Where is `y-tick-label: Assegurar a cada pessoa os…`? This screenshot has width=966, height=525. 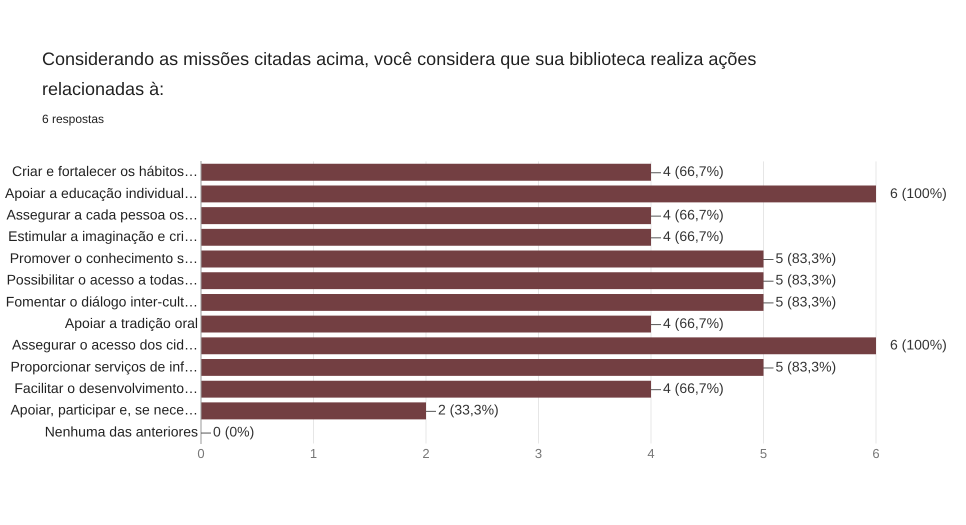 y-tick-label: Assegurar a cada pessoa os… is located at coordinates (102, 214).